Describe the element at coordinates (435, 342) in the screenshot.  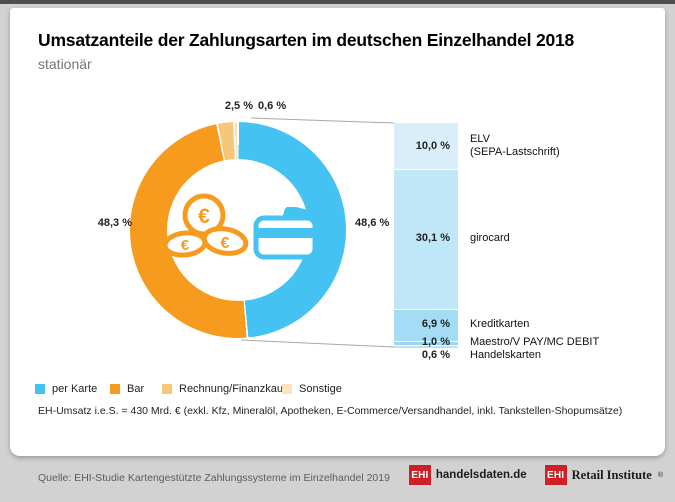
I see `bar-pct-label-3: 1,0 %` at that location.